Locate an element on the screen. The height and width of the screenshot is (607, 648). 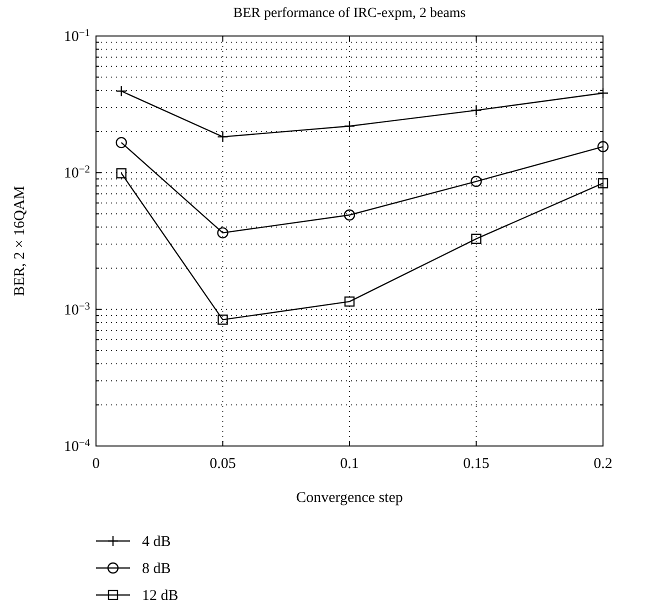
x-tick-label: 0.1 is located at coordinates (349, 464).